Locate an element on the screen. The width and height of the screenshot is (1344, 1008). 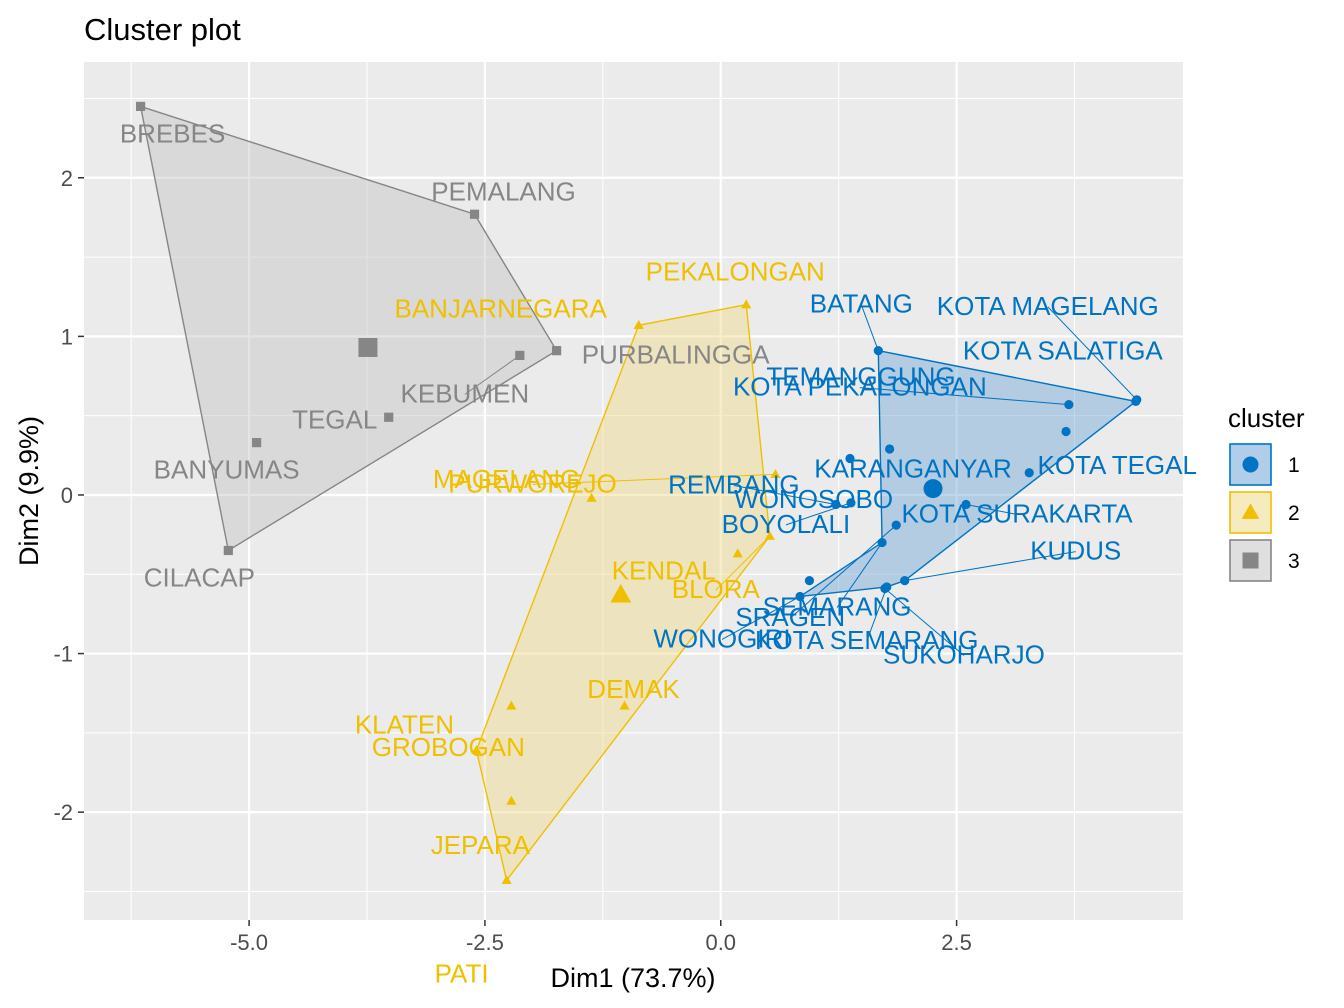
legend-label-2: 2 is located at coordinates (1294, 513).